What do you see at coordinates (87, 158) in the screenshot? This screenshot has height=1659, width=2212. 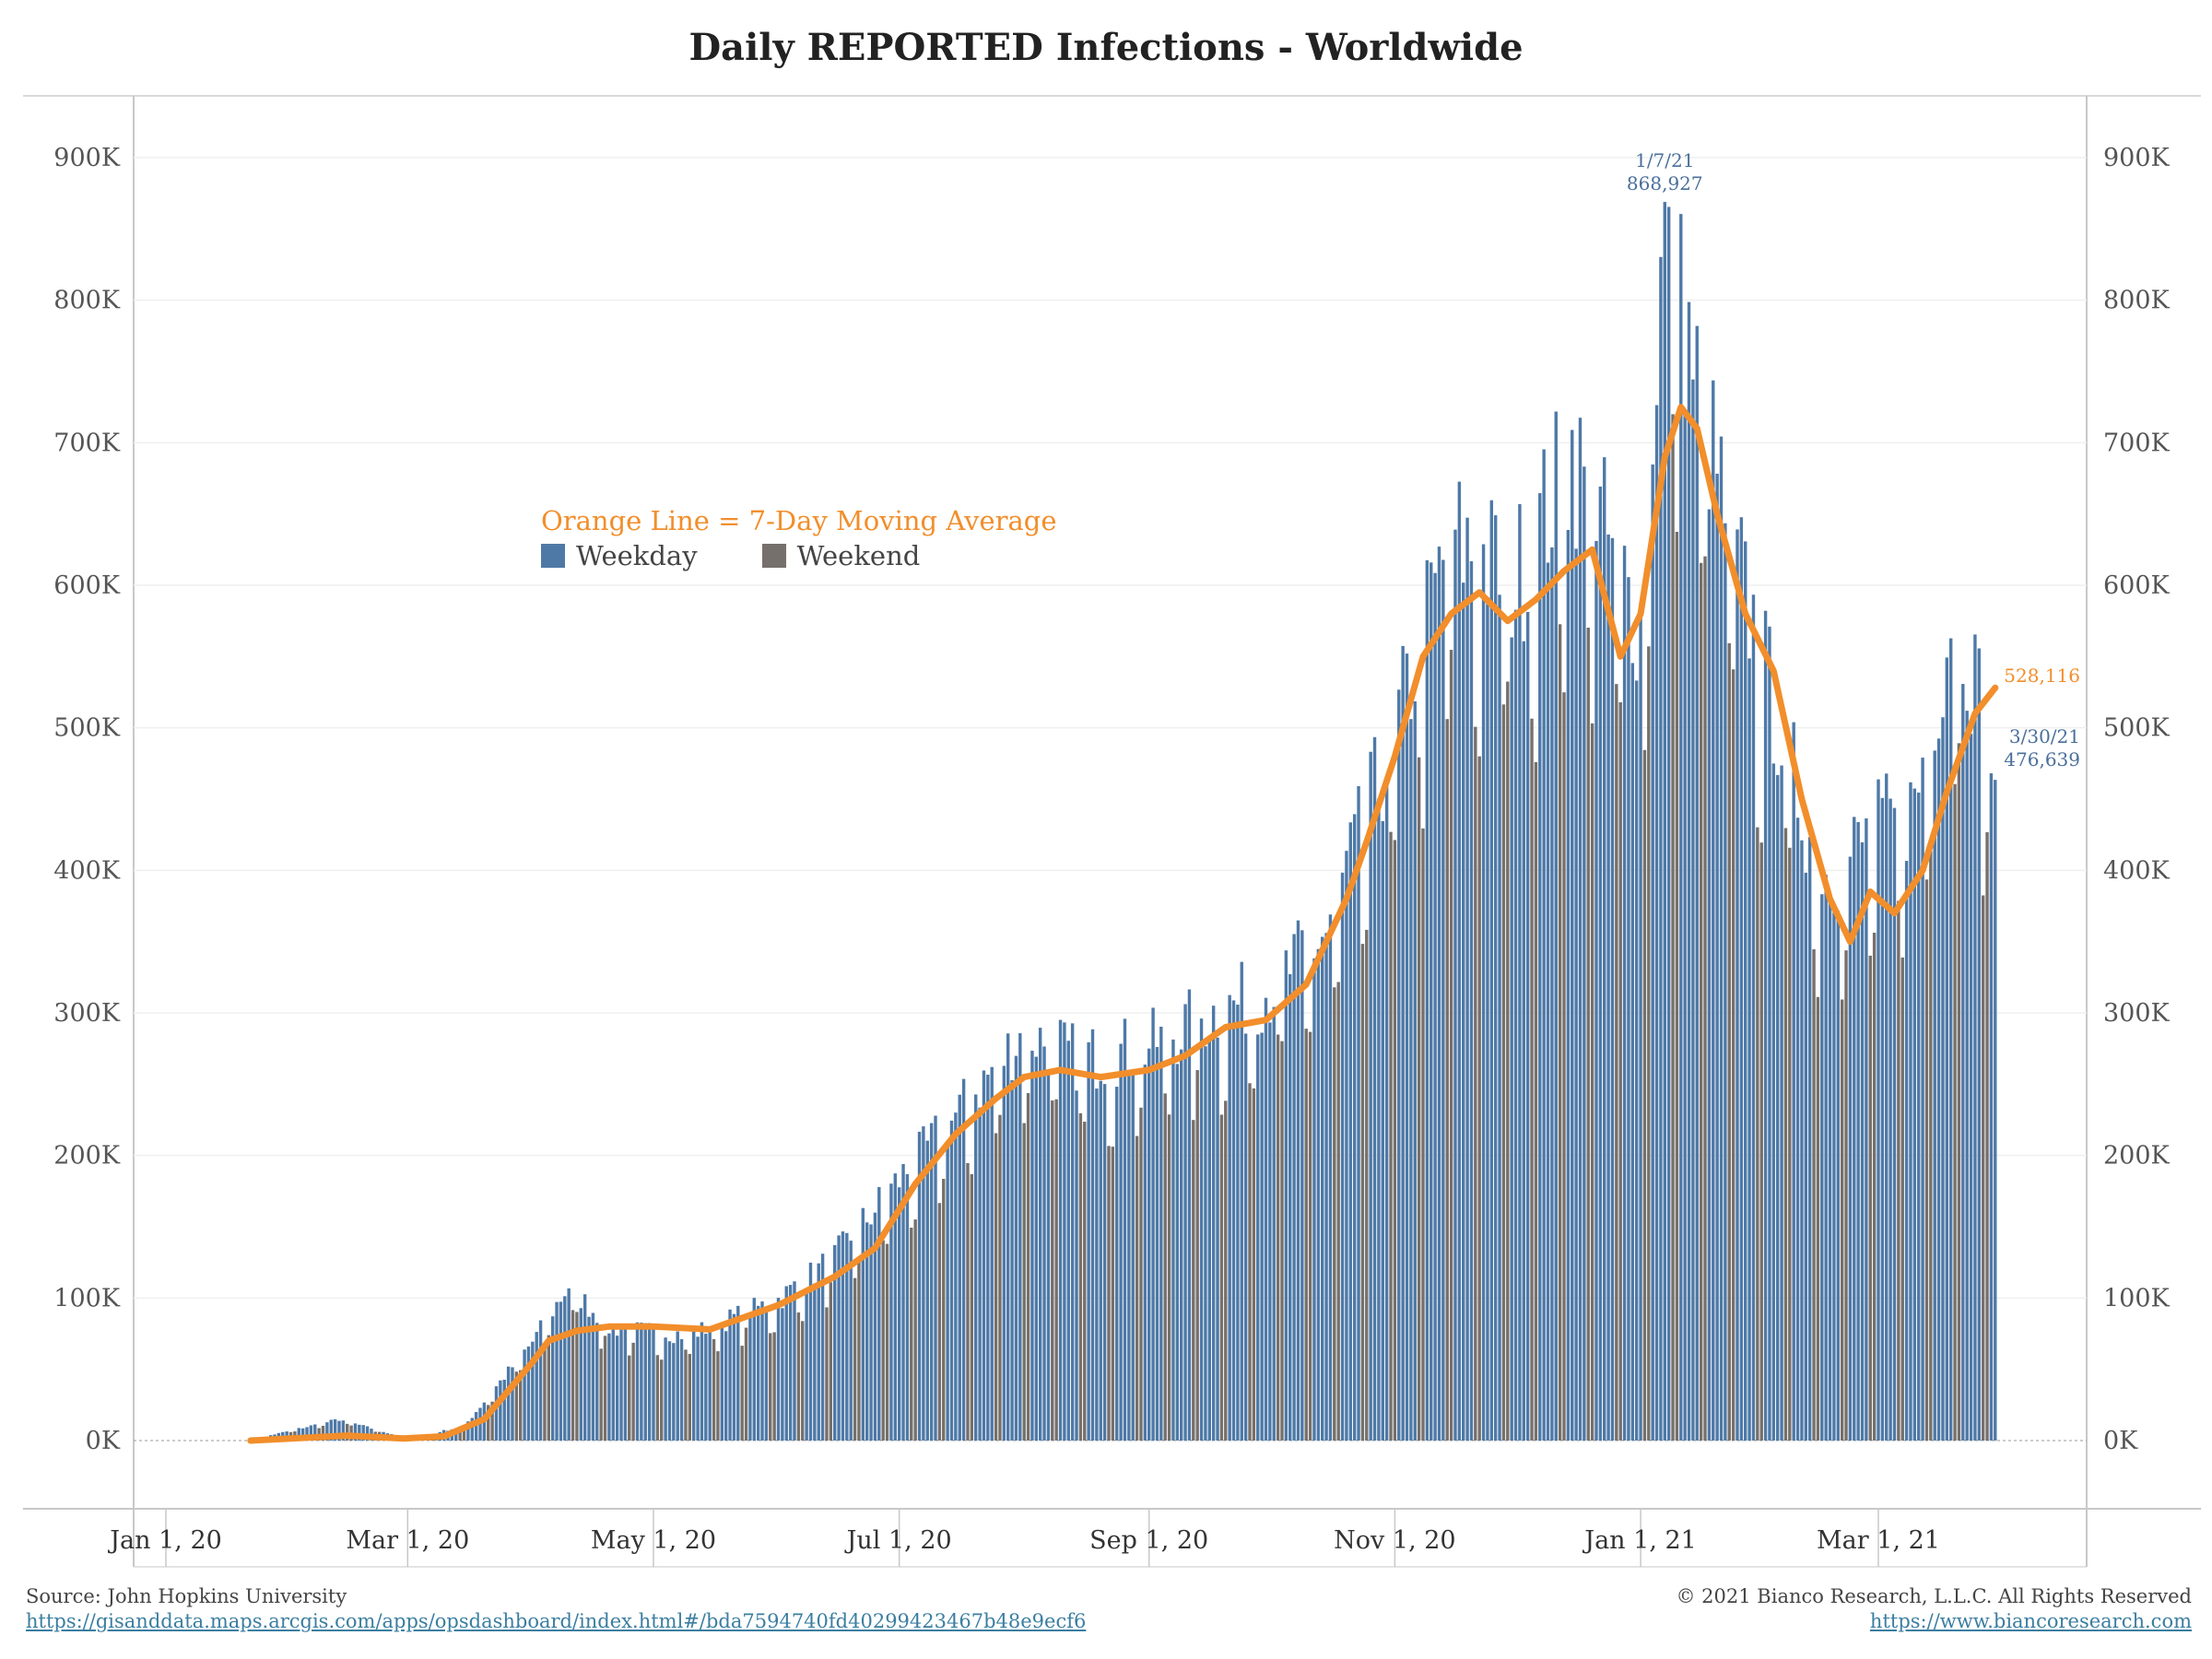 I see `y-tick-label-left: 900K` at bounding box center [87, 158].